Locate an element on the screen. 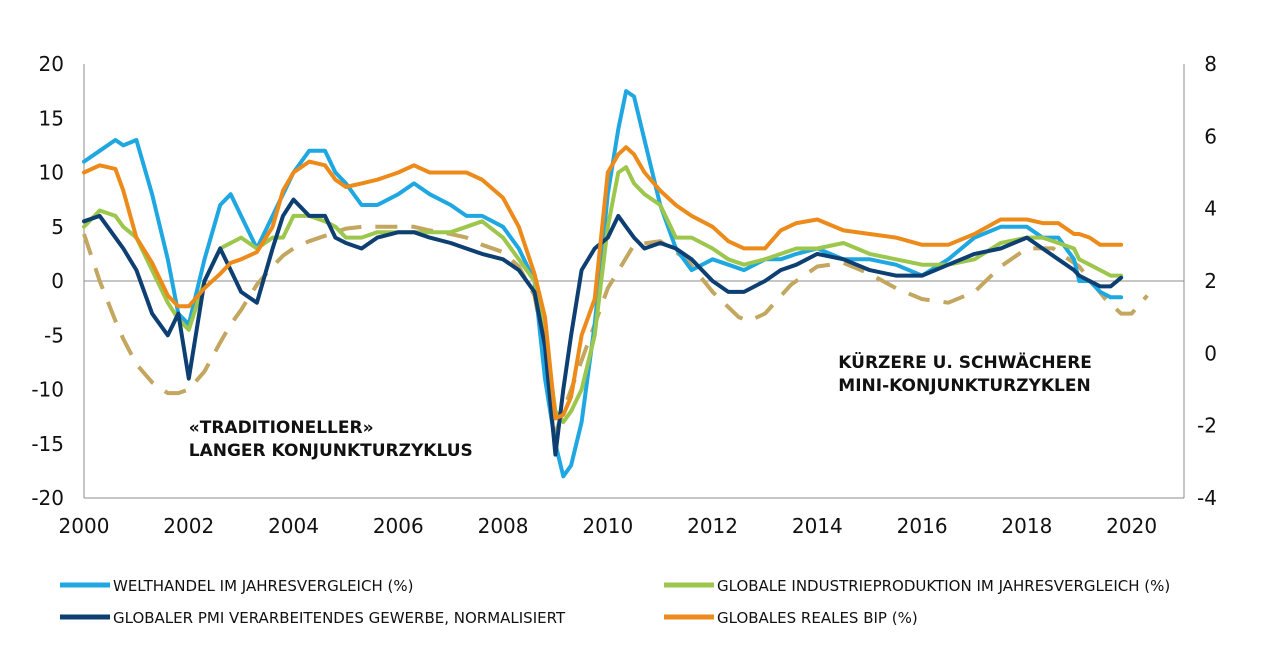 This screenshot has width=1264, height=670. y-right-tick-label: 2 is located at coordinates (1210, 281).